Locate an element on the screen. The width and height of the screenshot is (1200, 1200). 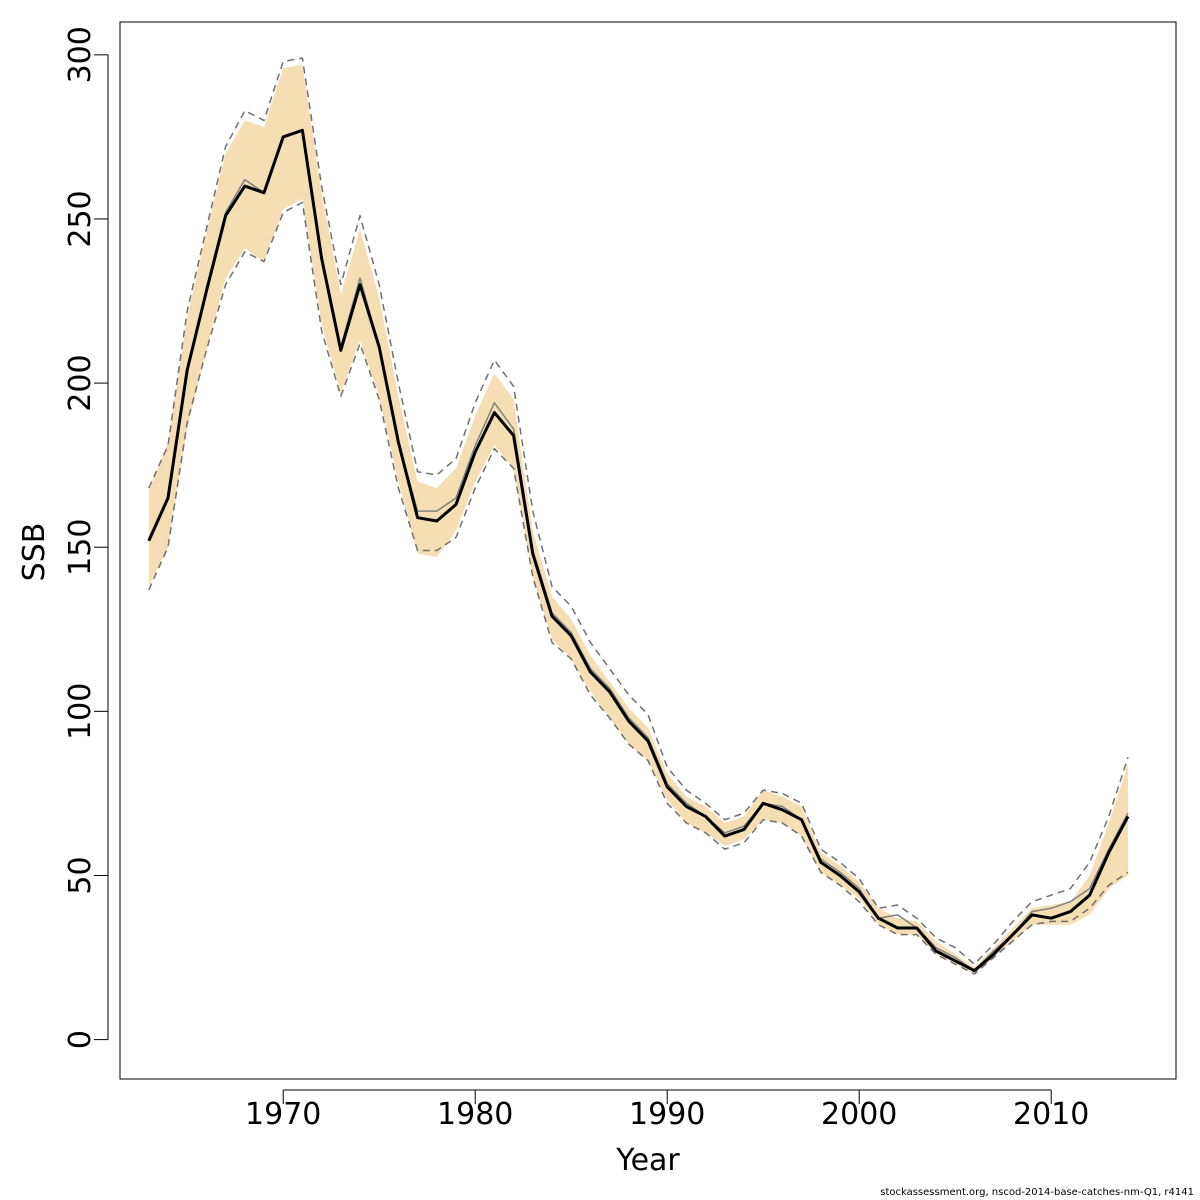
y-tick-label: 200 is located at coordinates (80, 382).